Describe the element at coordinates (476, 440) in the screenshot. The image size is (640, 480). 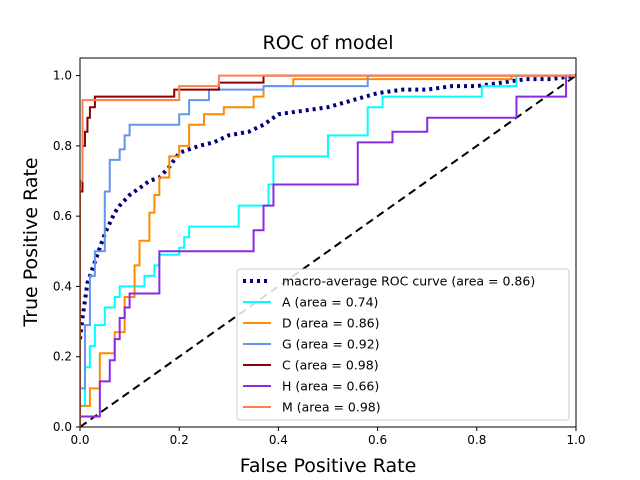
I see `x-tick-label: 0.8` at that location.